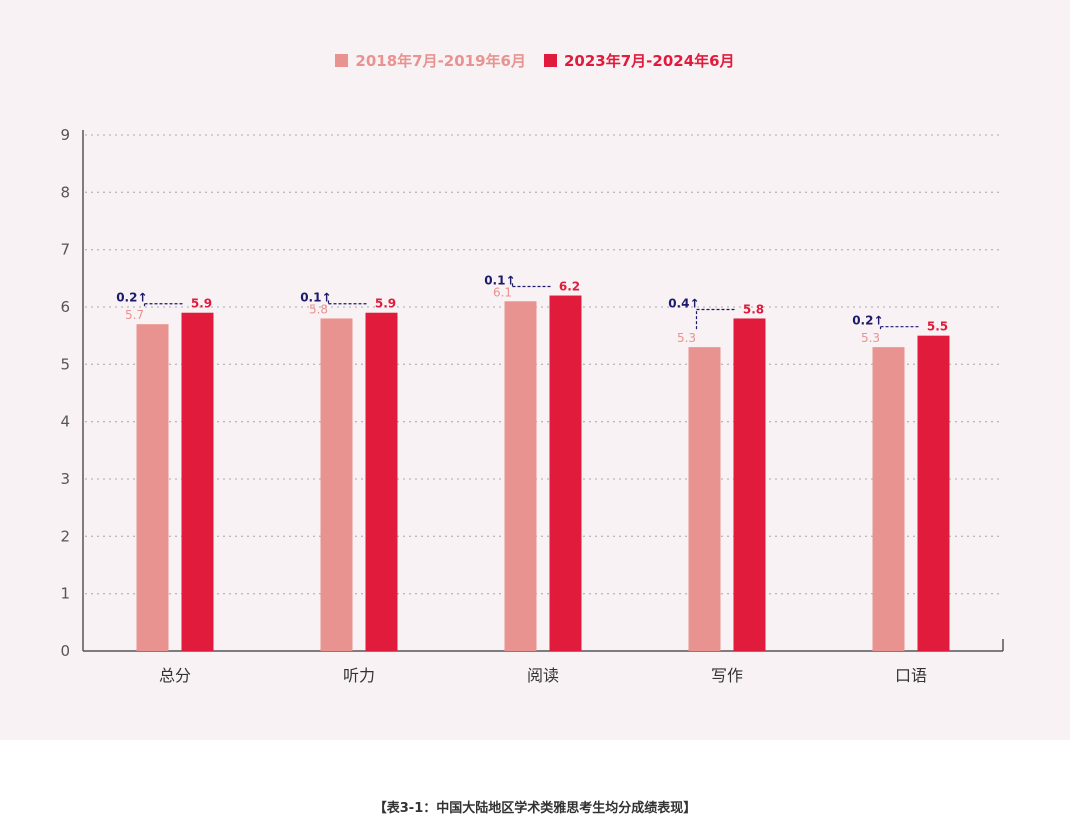 Image resolution: width=1070 pixels, height=834 pixels. What do you see at coordinates (134, 315) in the screenshot?
I see `data-label-before: 5.7` at bounding box center [134, 315].